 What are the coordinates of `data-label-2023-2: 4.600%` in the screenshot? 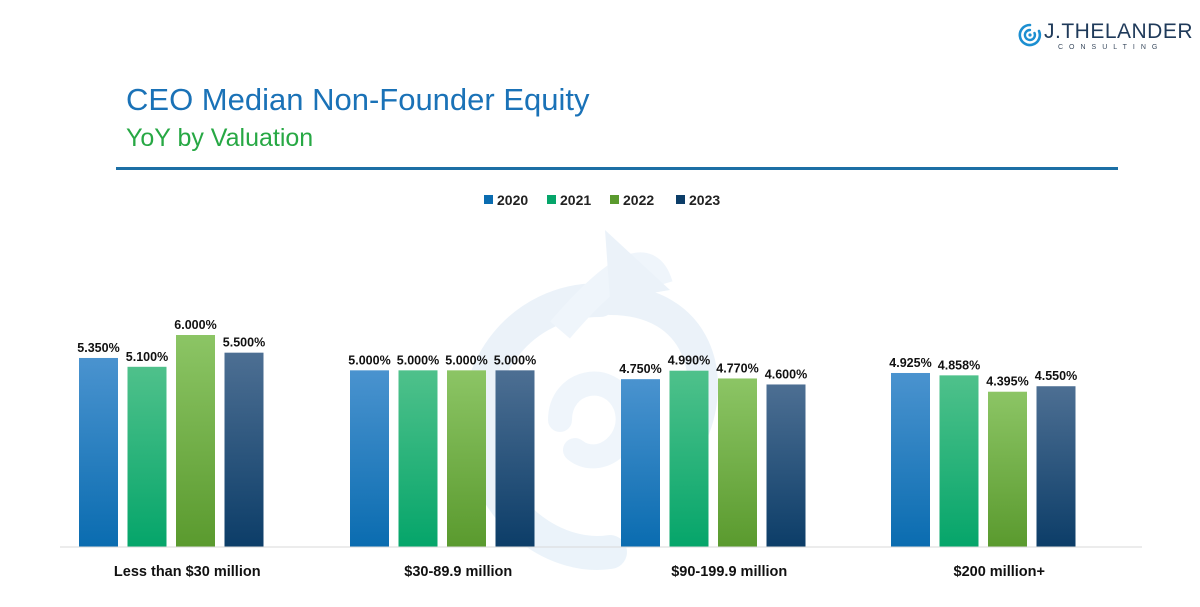 It's located at (786, 374).